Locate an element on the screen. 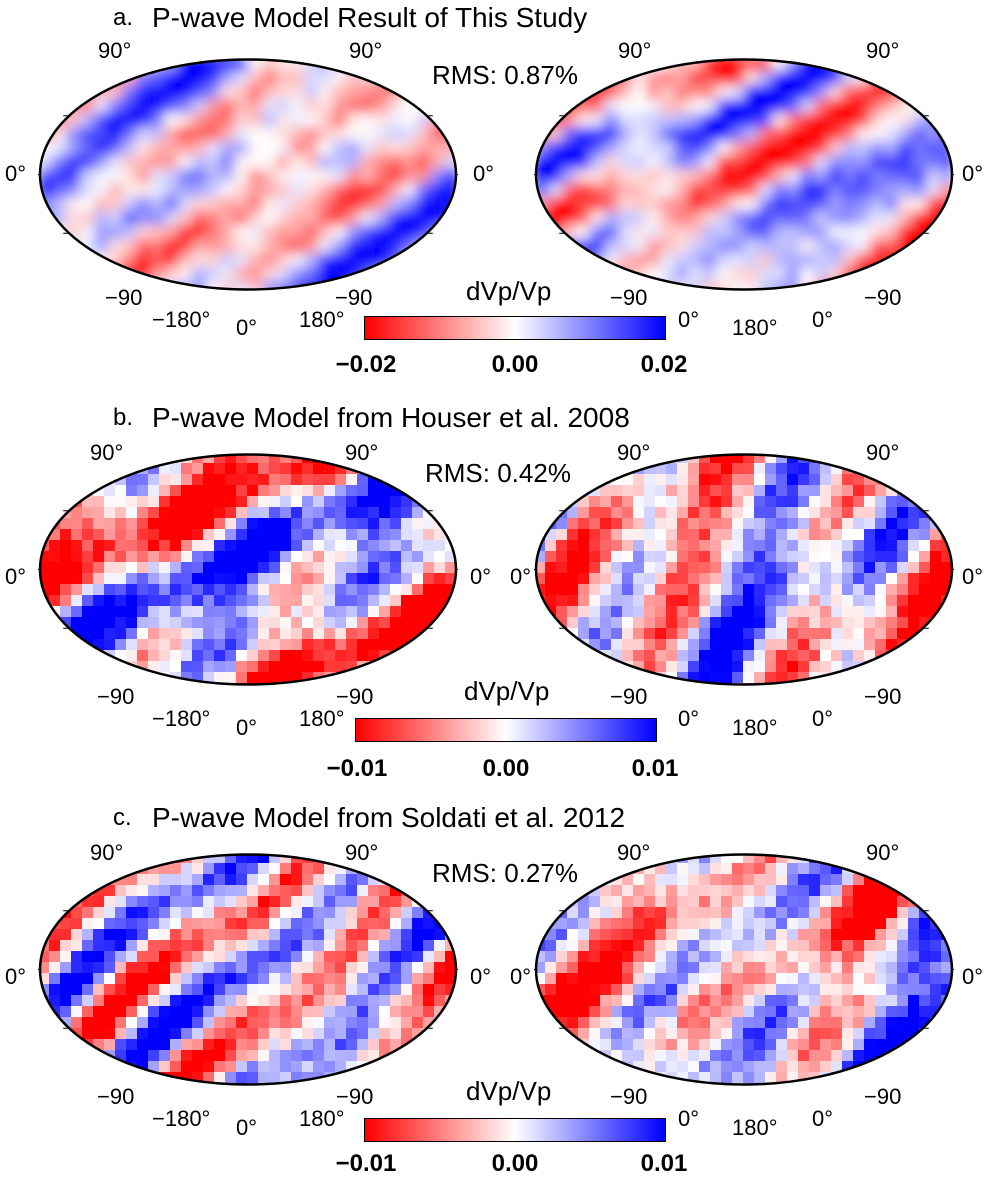 Image resolution: width=995 pixels, height=1195 pixels. rms-value: RMS: 0.27% is located at coordinates (505, 873).